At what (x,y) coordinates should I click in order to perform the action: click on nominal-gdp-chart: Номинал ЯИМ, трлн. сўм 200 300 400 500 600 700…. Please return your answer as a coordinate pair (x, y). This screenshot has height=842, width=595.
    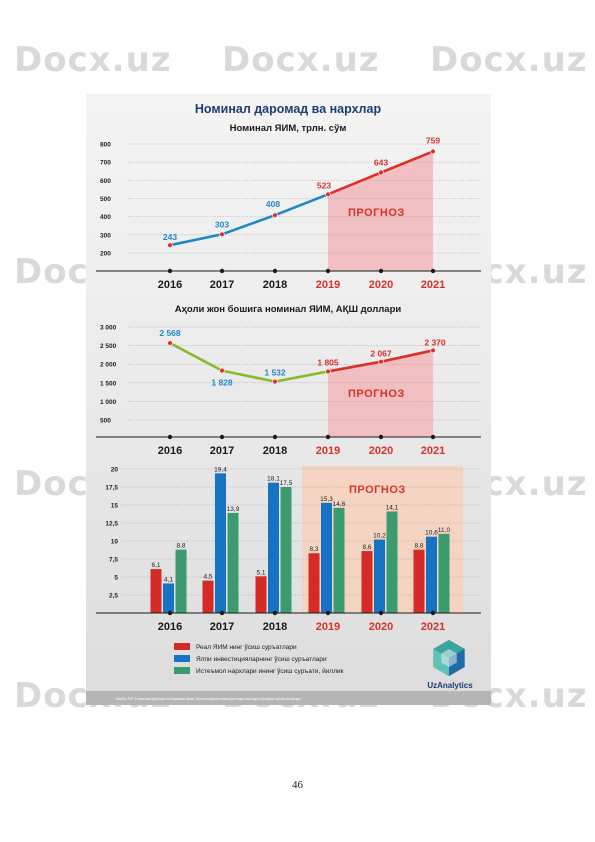
    Looking at the image, I should click on (288, 207).